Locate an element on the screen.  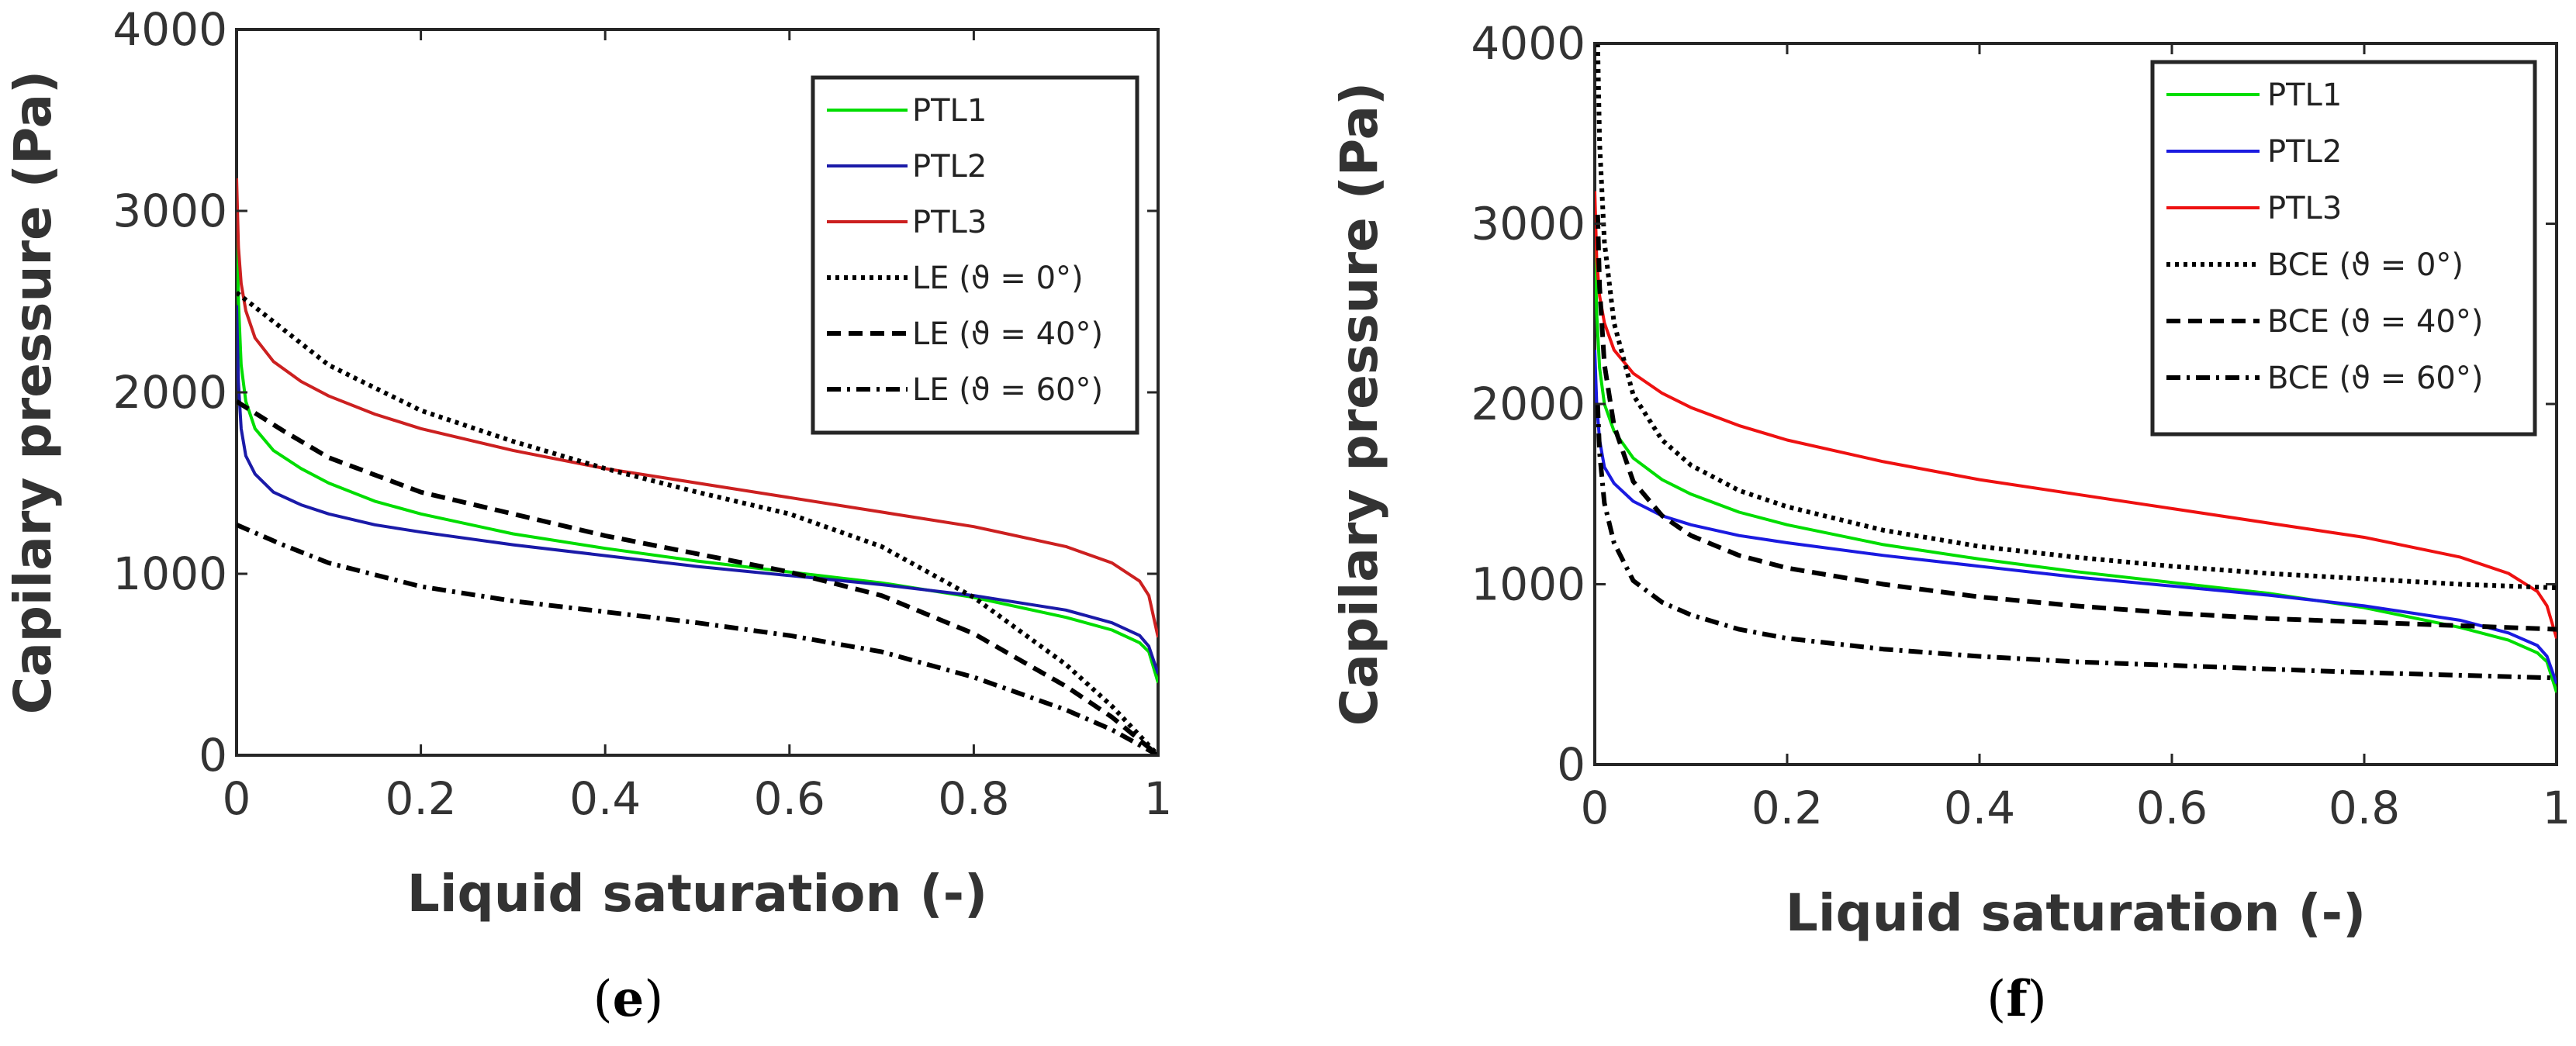
legend-label: LE (ϑ = 40°) is located at coordinates (1007, 334).